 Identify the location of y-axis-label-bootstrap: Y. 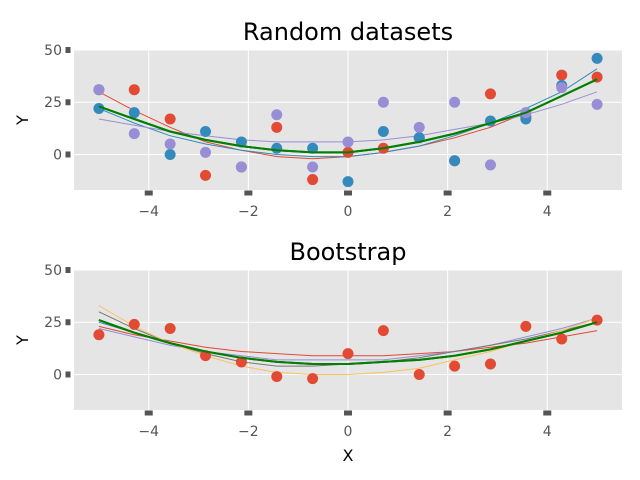
(22, 340).